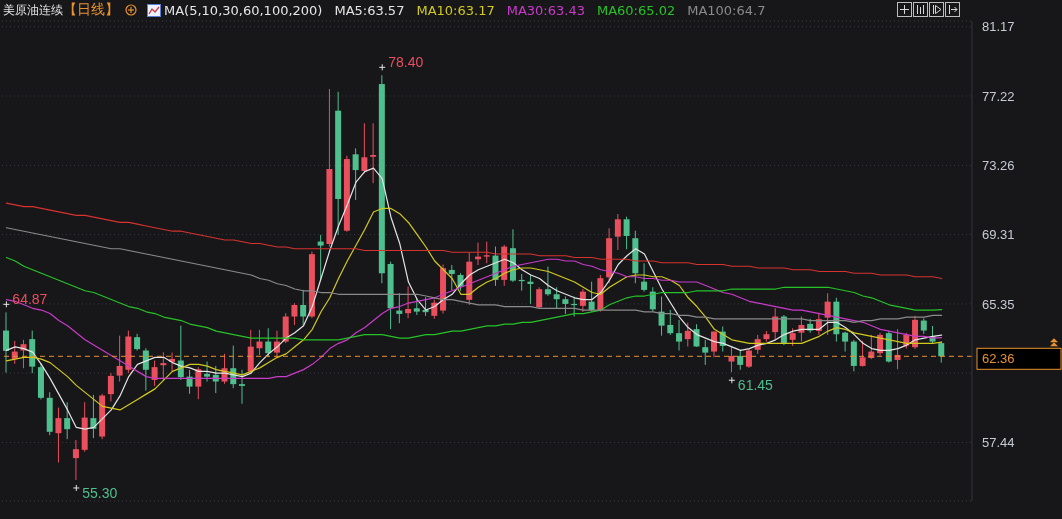 The image size is (1062, 519). What do you see at coordinates (998, 27) in the screenshot?
I see `y-tick-label: 81.17` at bounding box center [998, 27].